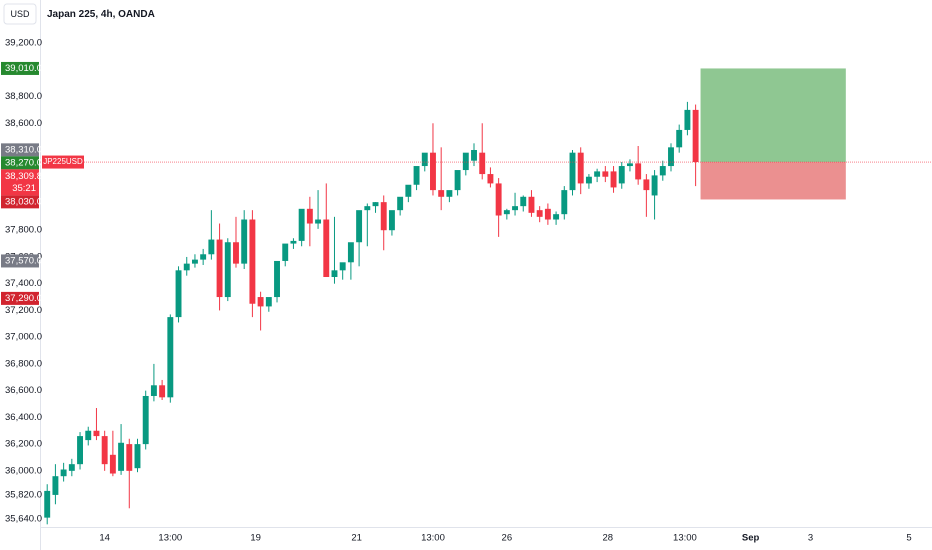 The height and width of the screenshot is (550, 932). What do you see at coordinates (23, 298) in the screenshot?
I see `price-badge-label: 37,290.0` at bounding box center [23, 298].